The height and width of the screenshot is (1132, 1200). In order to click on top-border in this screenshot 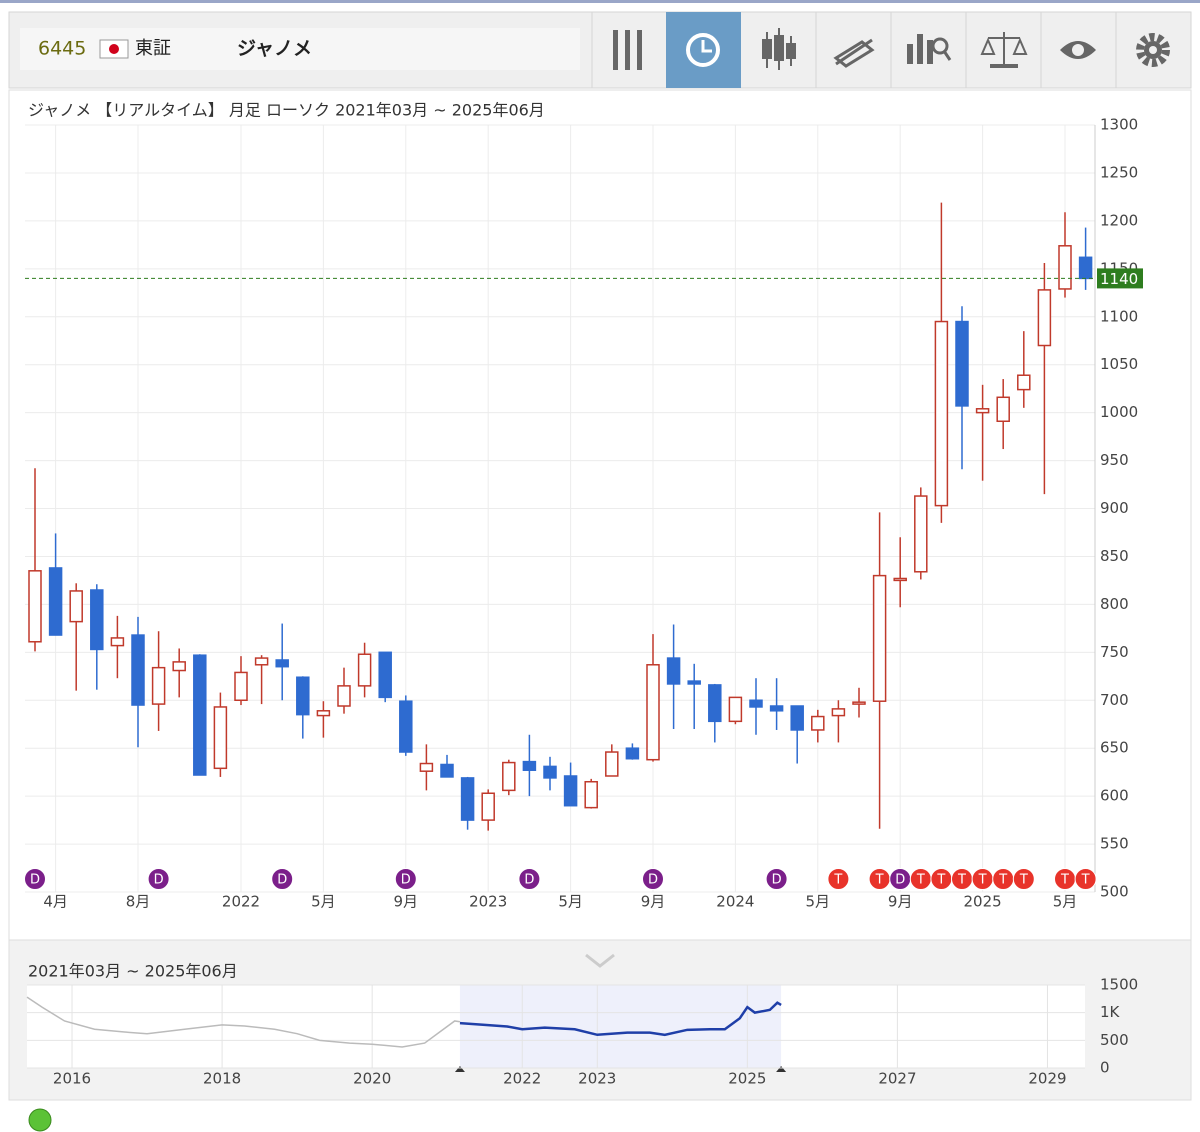, I will do `click(600, 1)`.